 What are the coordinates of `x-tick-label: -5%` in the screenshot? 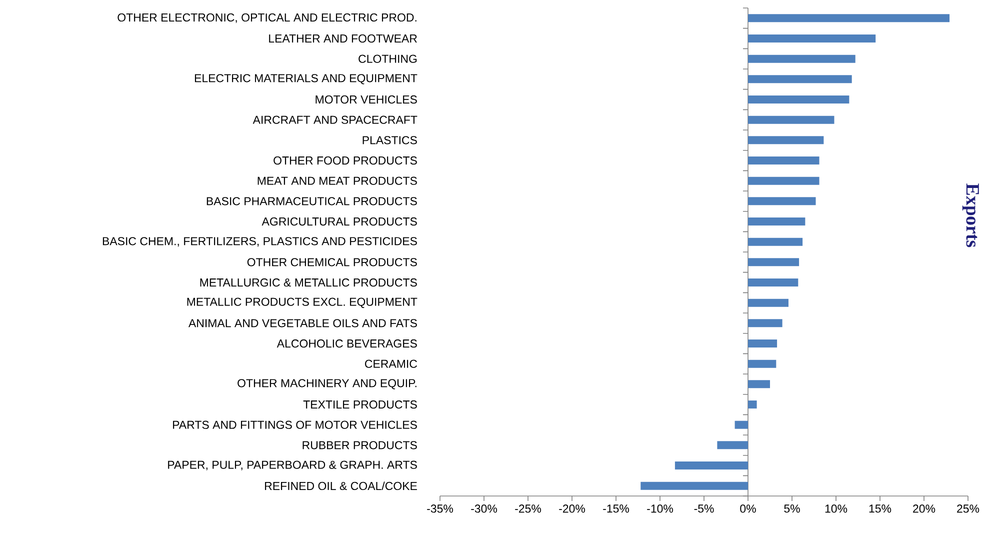 It's located at (704, 508).